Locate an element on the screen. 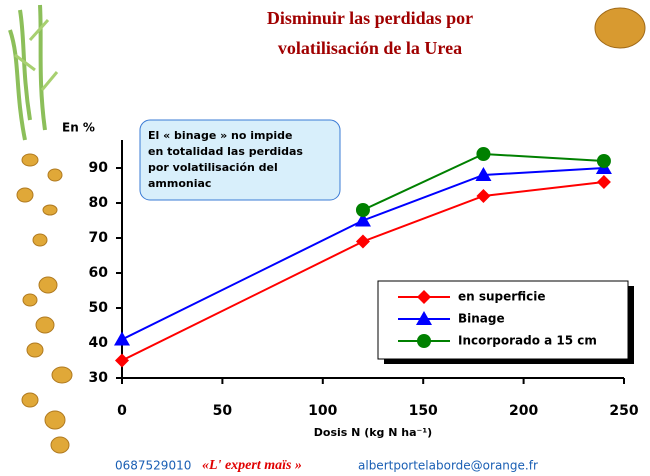  chart-title: Disminuir las perdidas por is located at coordinates (370, 18).